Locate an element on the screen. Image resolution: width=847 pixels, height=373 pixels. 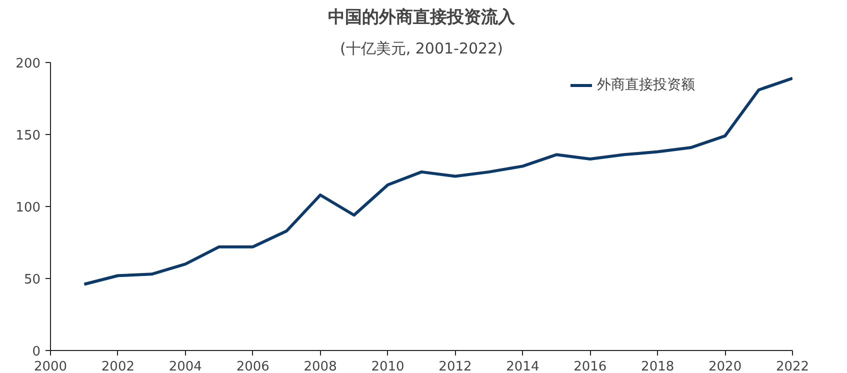
x-tick-label: 2002 is located at coordinates (118, 366).